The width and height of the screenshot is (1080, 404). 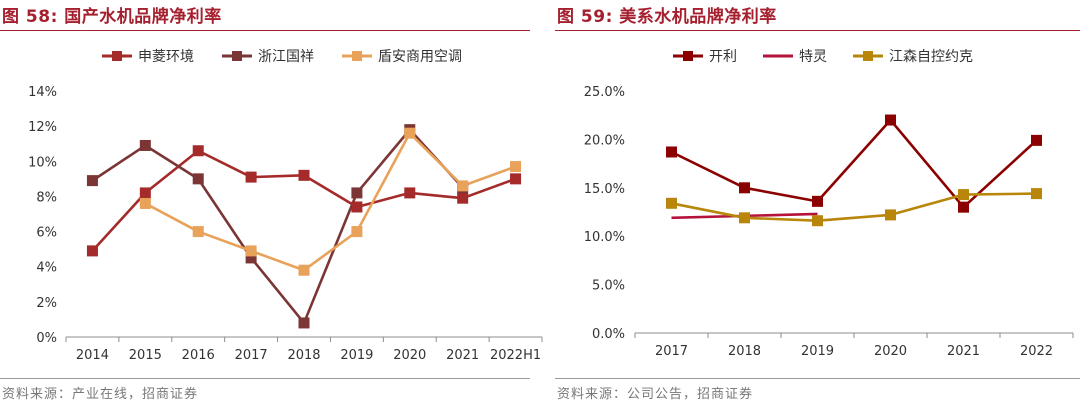 What do you see at coordinates (515, 355) in the screenshot?
I see `left-x-tick-label-8: 2022H1` at bounding box center [515, 355].